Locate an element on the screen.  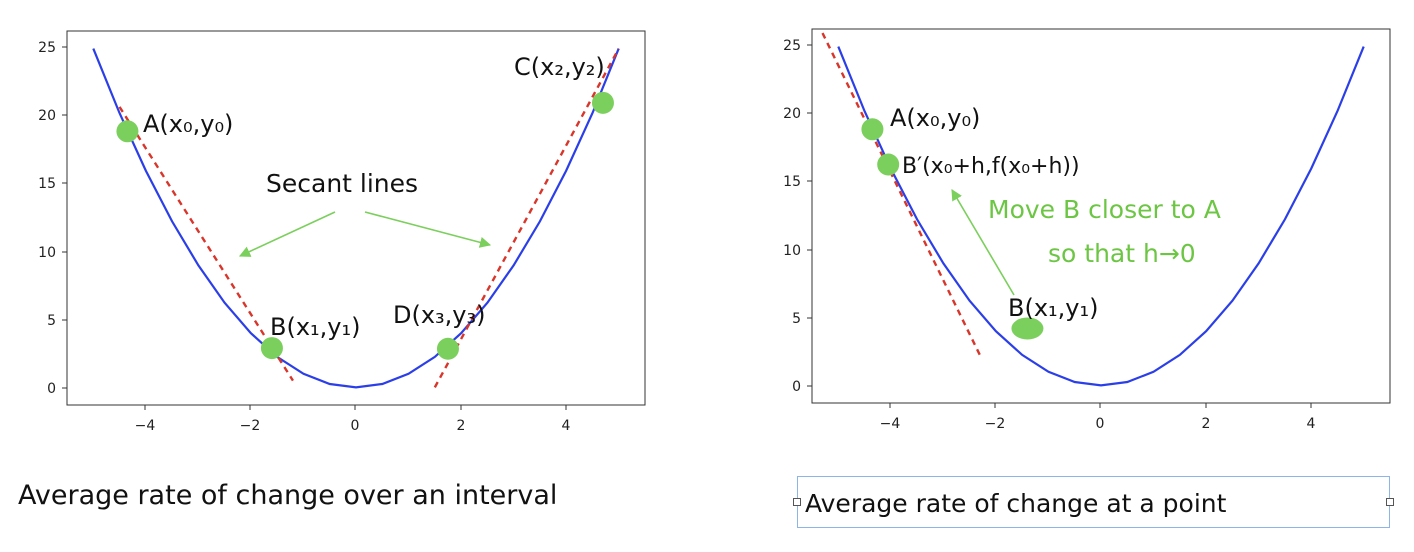
left-ytick-label-5: 25 is located at coordinates (47, 48).